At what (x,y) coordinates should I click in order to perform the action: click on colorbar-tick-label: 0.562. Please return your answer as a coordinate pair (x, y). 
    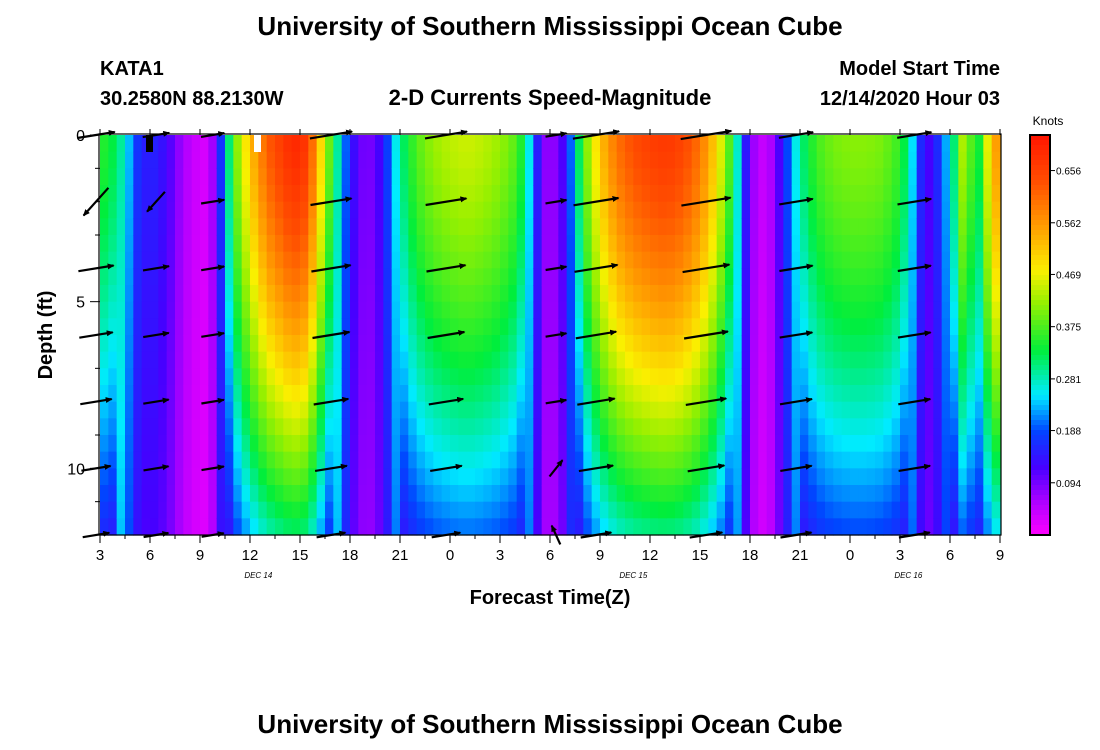
    Looking at the image, I should click on (1068, 224).